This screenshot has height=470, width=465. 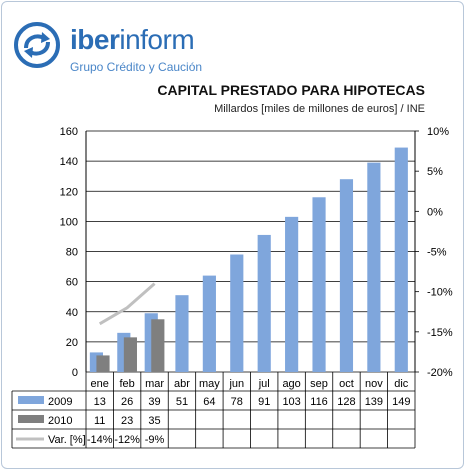 I want to click on y-tick-label: 100, so click(x=69, y=222).